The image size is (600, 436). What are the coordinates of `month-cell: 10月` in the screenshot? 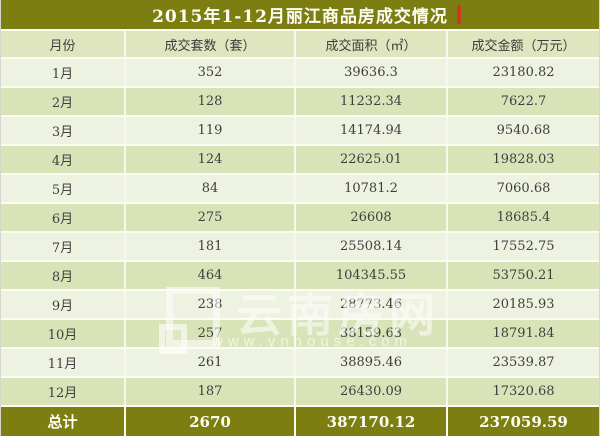 It's located at (63, 333).